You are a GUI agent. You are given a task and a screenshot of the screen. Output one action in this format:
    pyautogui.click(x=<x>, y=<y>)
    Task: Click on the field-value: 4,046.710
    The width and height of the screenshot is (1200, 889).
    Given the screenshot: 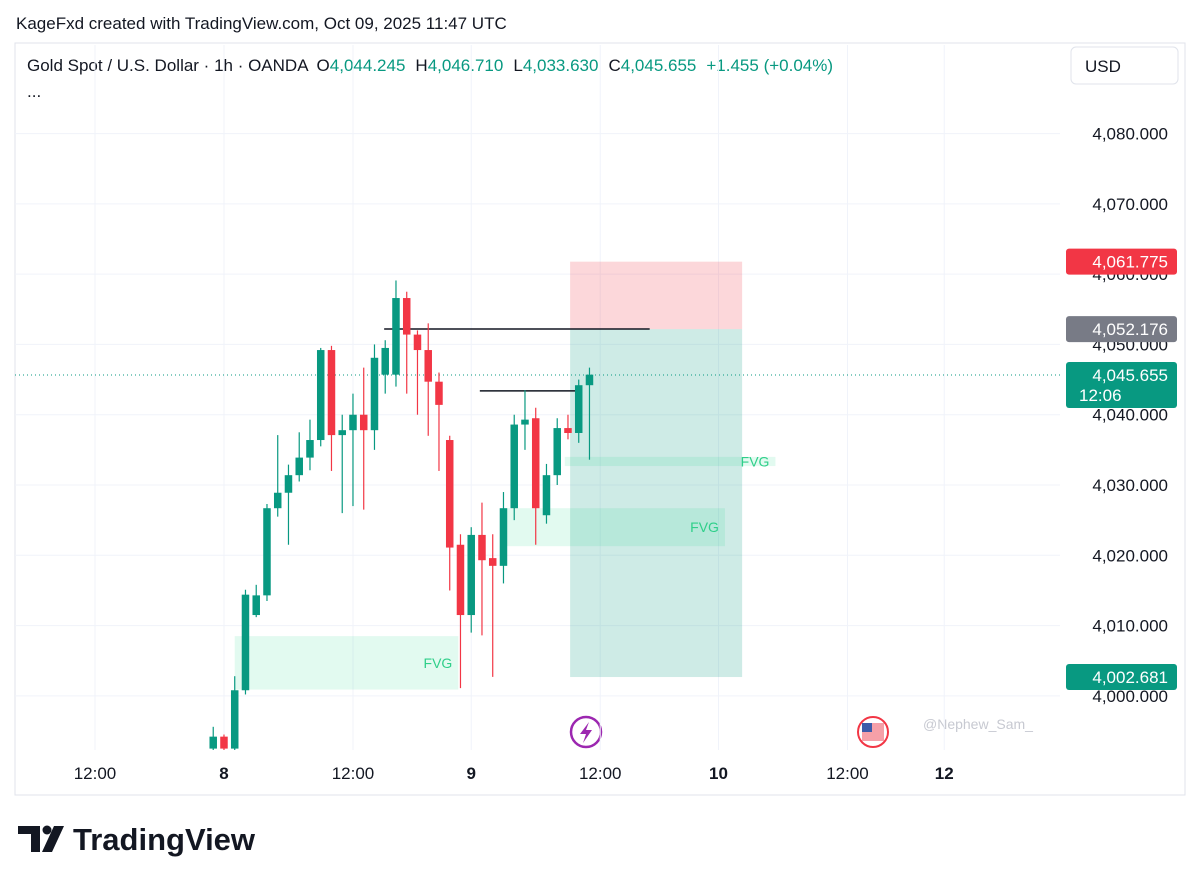 What is the action you would take?
    pyautogui.click(x=466, y=65)
    